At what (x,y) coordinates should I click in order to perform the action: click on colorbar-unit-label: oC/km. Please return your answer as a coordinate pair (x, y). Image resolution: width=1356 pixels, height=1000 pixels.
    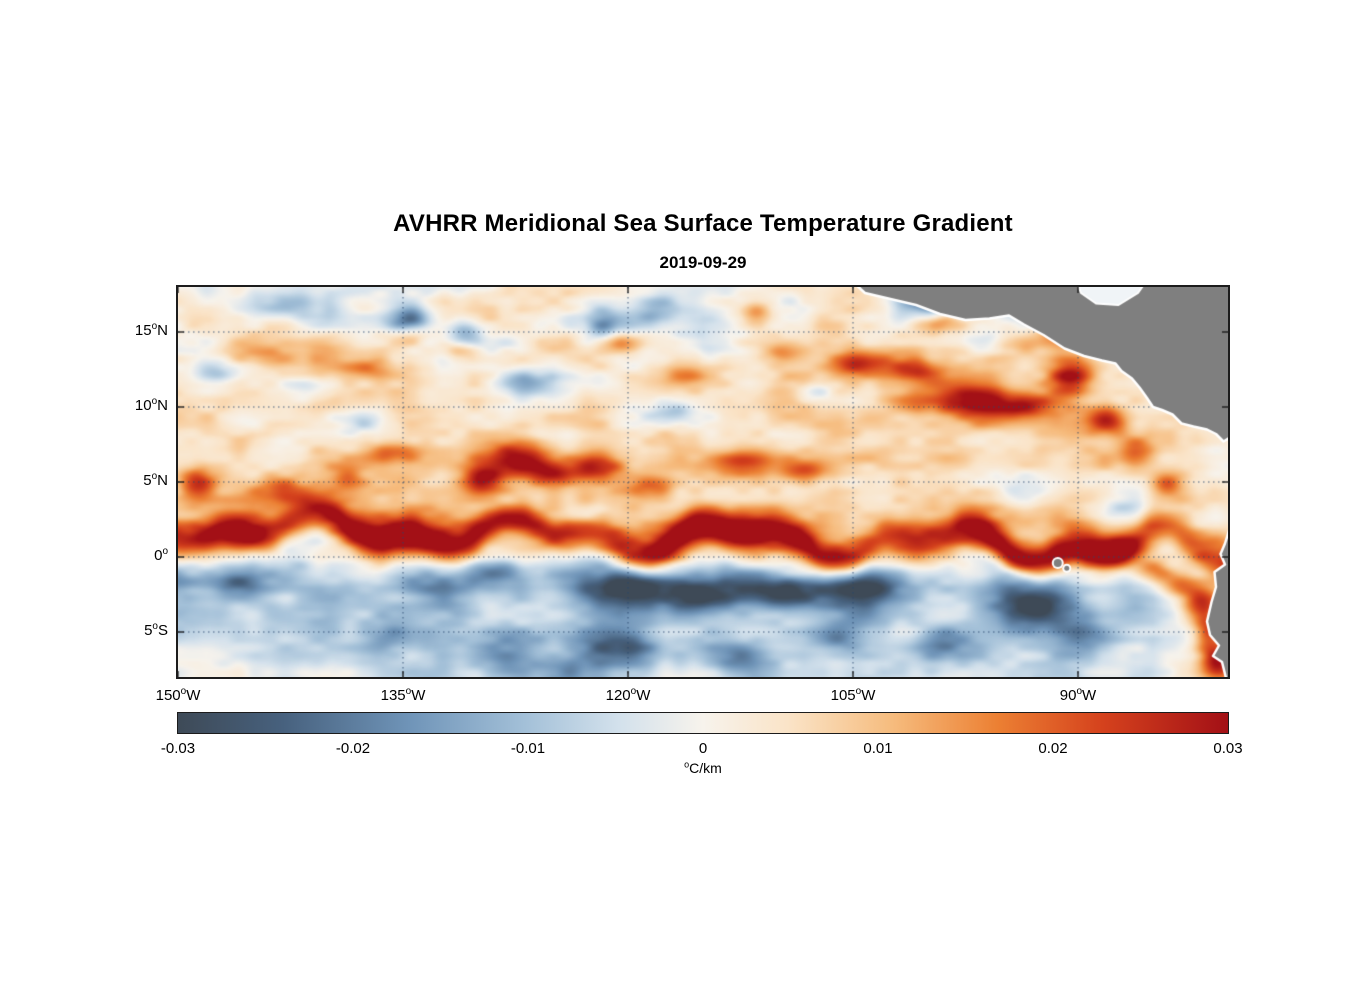
    Looking at the image, I should click on (703, 767).